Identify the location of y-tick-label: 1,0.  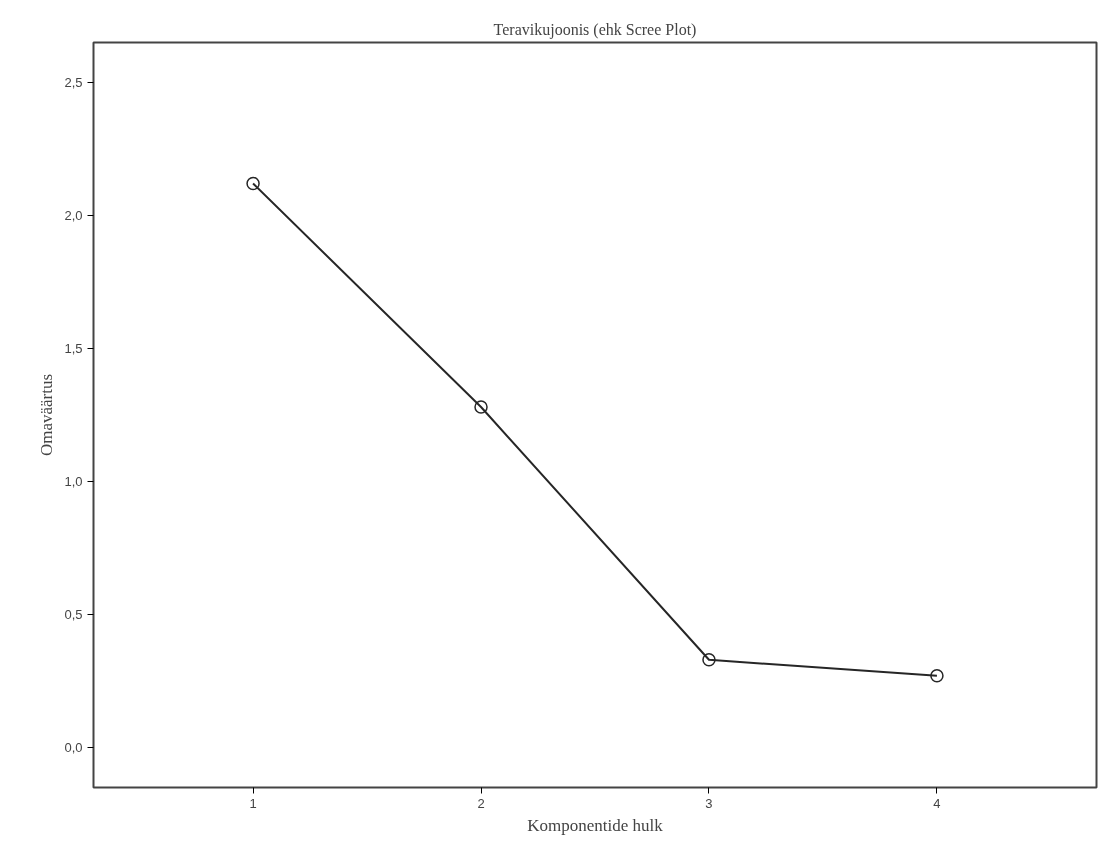
(73, 482).